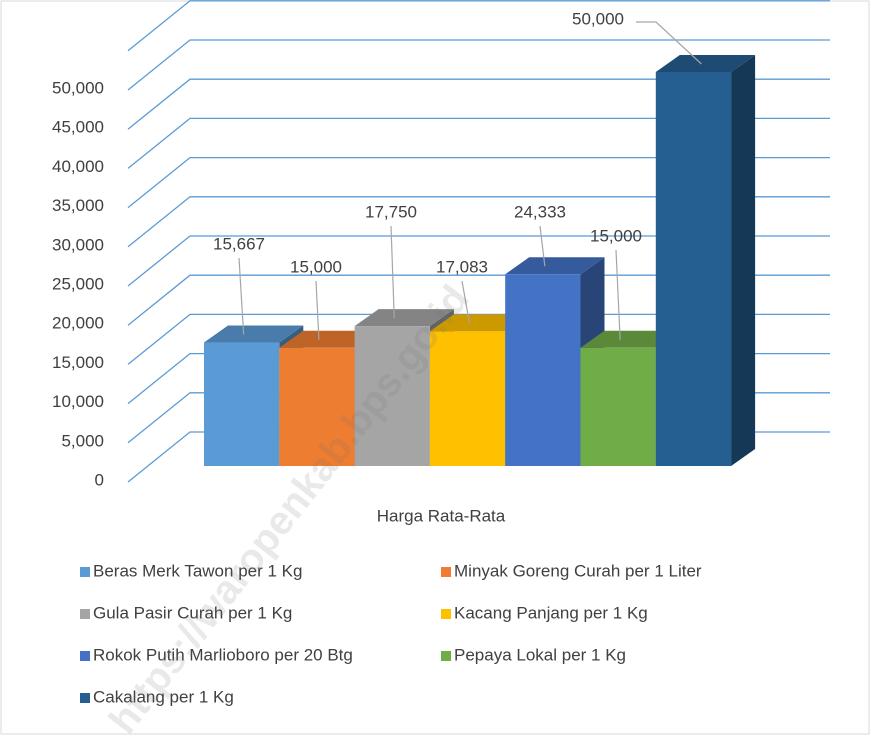 This screenshot has height=736, width=871. I want to click on legend-label: Pepaya Lokal per 1 Kg, so click(540, 654).